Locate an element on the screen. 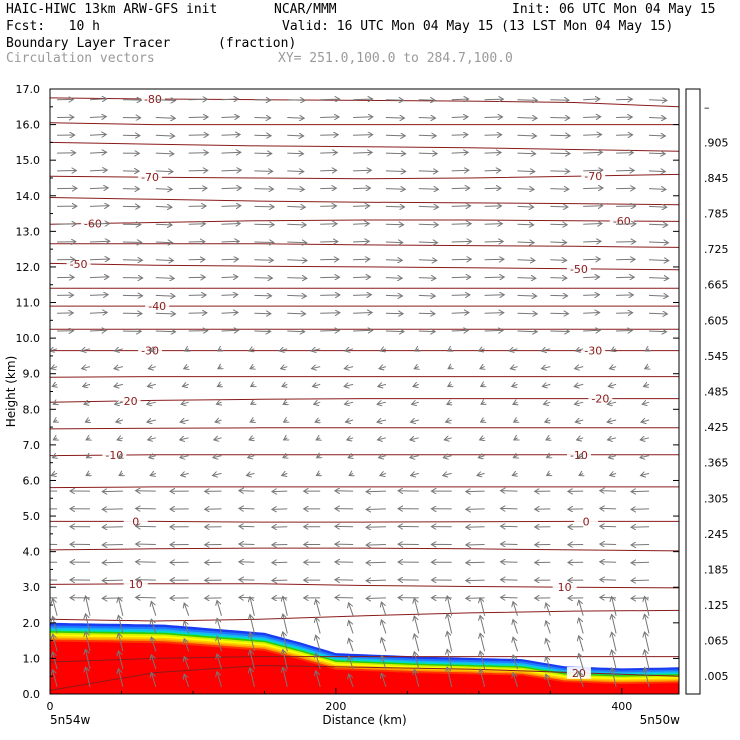 Image resolution: width=740 pixels, height=740 pixels. y-tick-label-16: 16.0 is located at coordinates (28, 125).